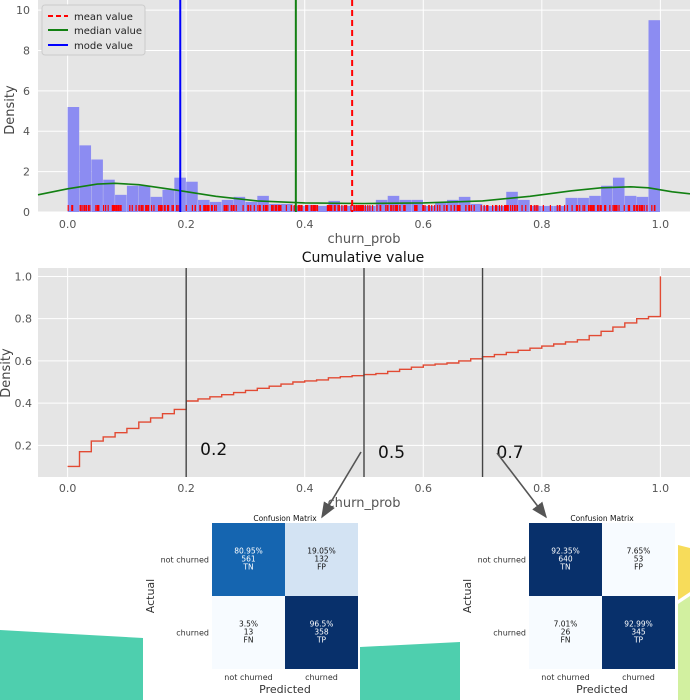  I want to click on cell-percent: 3.5%, so click(248, 624).